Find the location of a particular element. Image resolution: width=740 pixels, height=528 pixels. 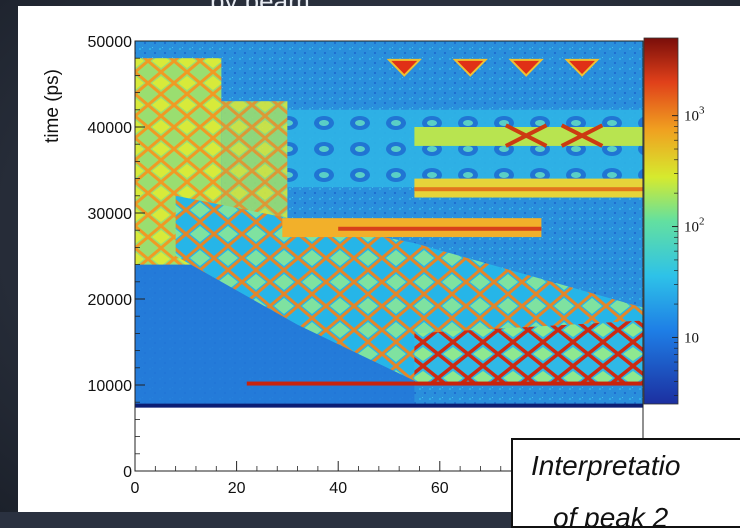

band-33000-stripe is located at coordinates (528, 189).